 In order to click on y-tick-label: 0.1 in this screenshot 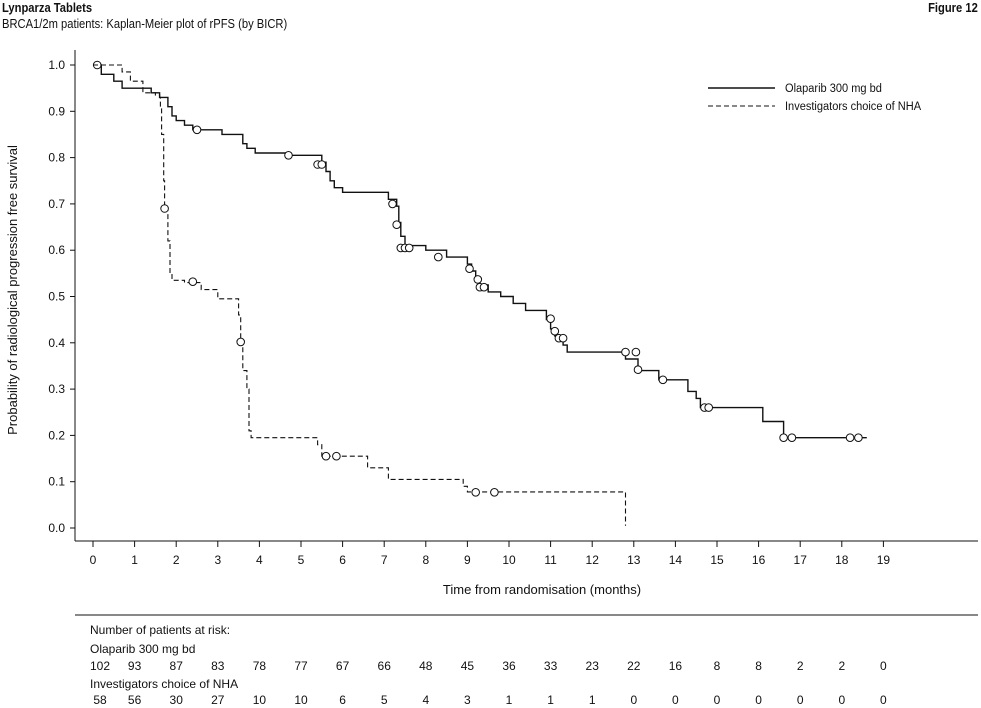, I will do `click(56, 482)`.